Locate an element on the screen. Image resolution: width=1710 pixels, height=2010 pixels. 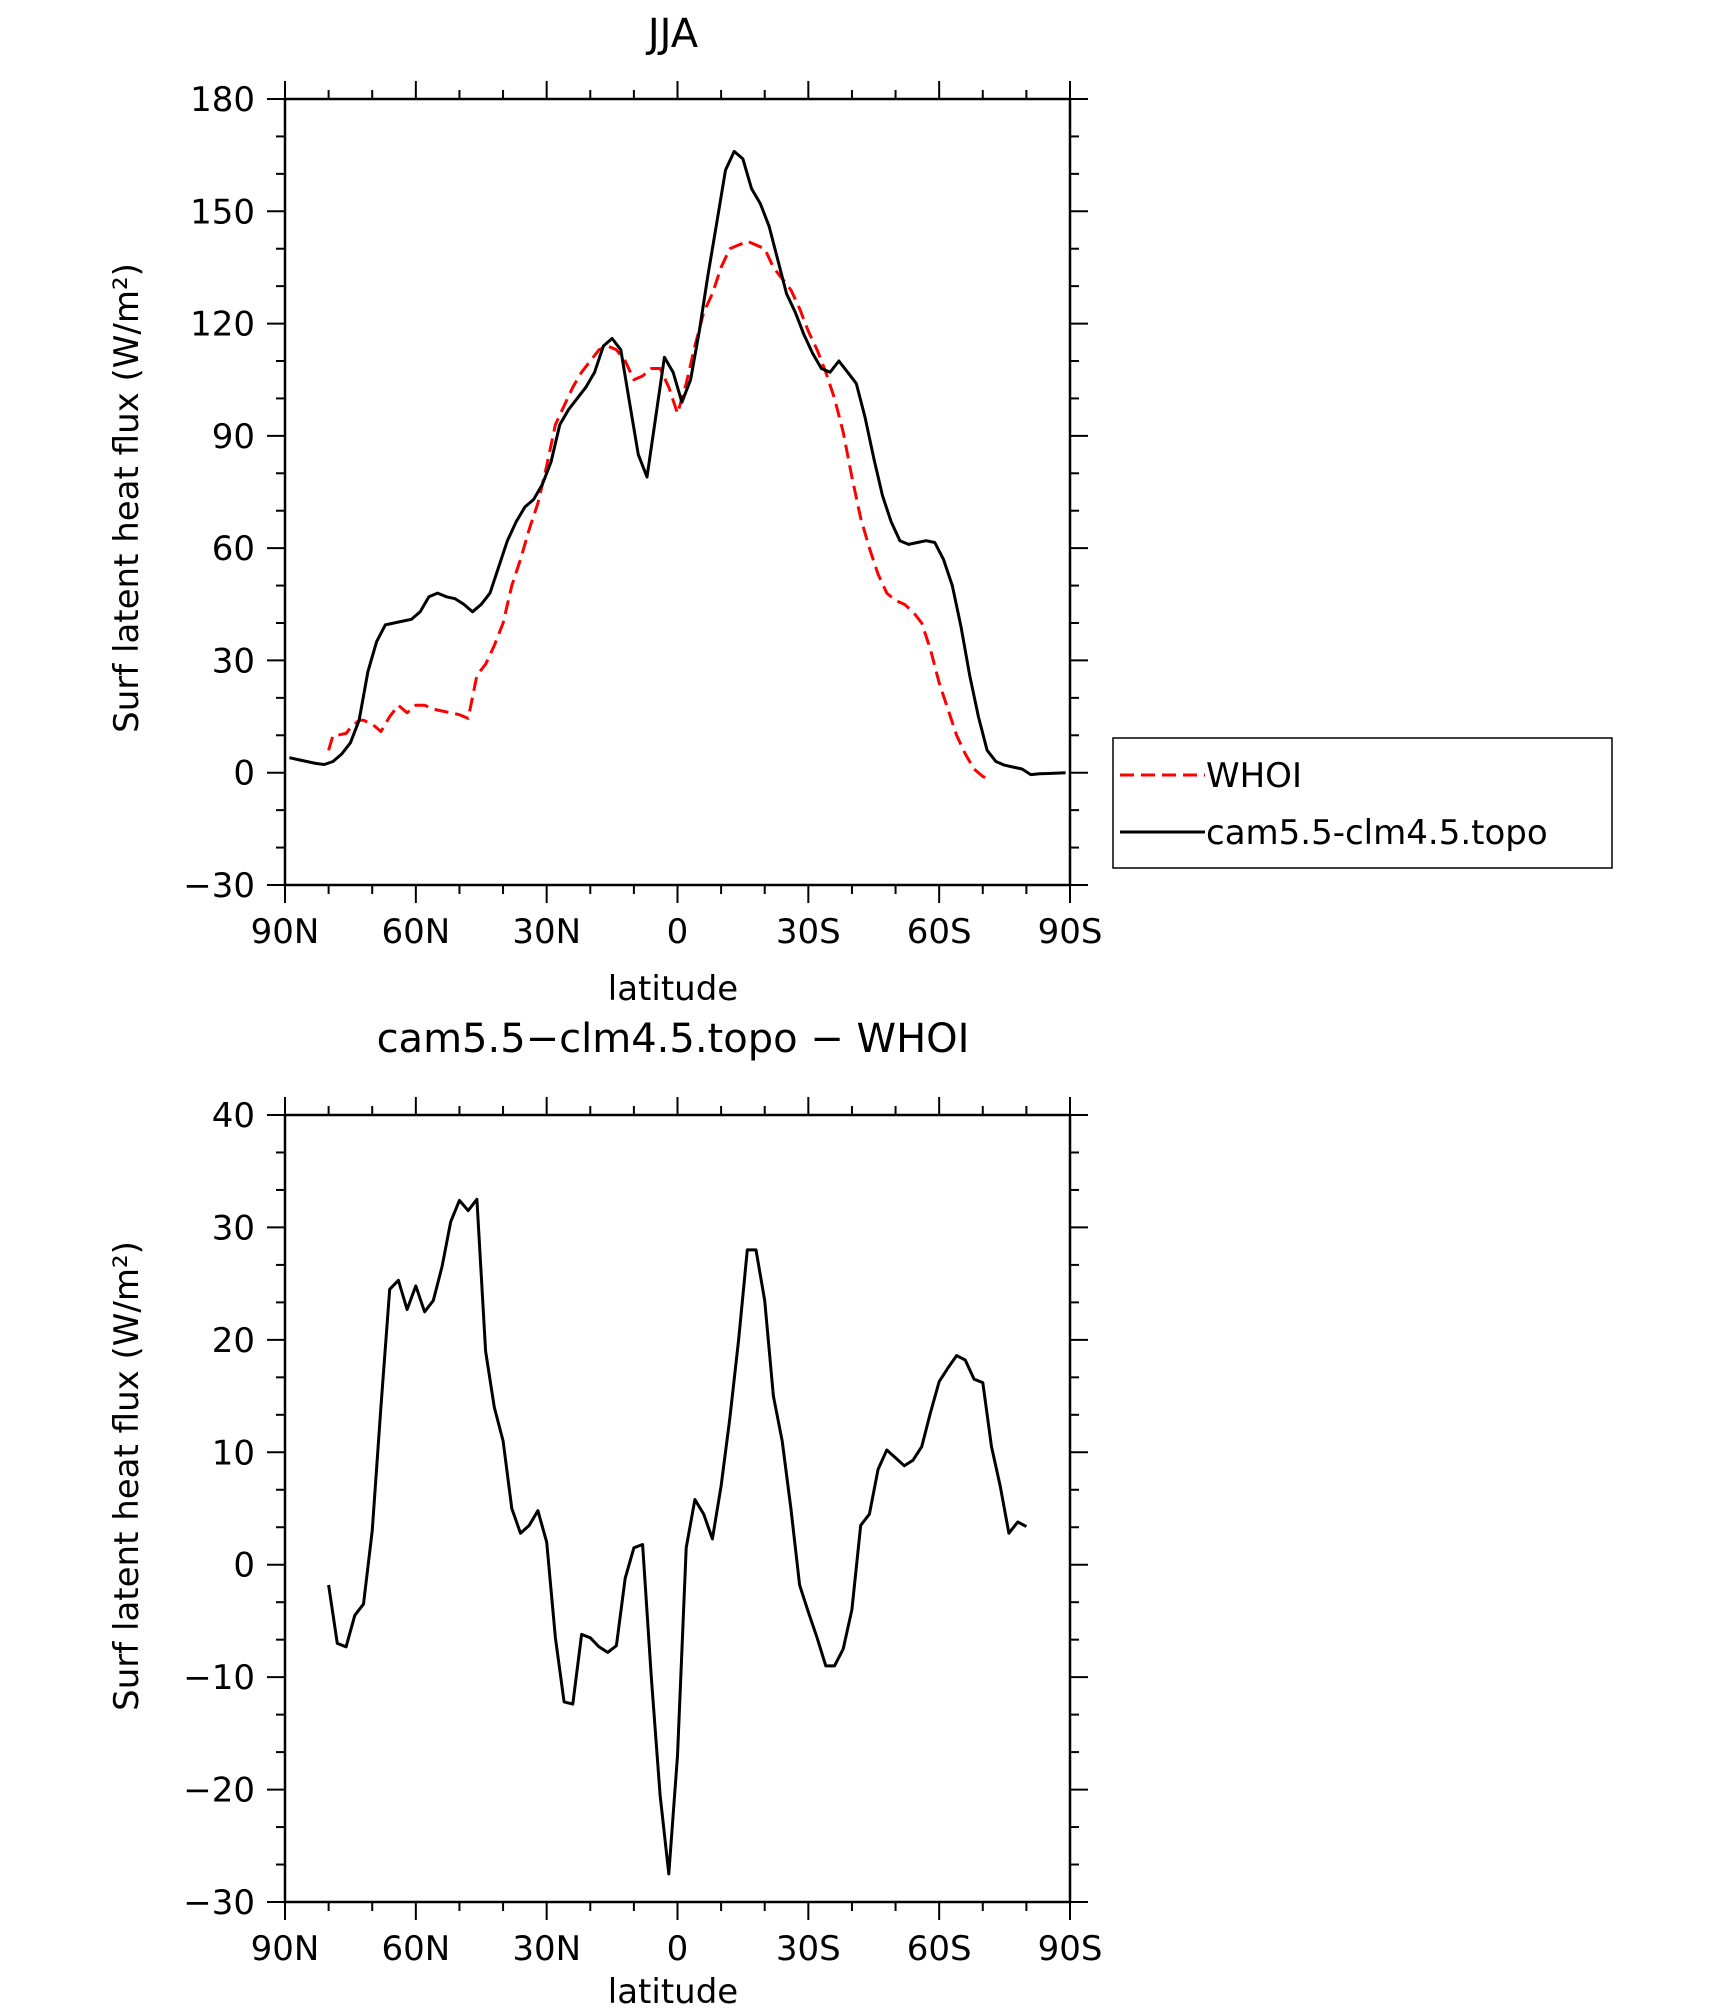
bottom-y-tick-label: 10 is located at coordinates (233, 1453).